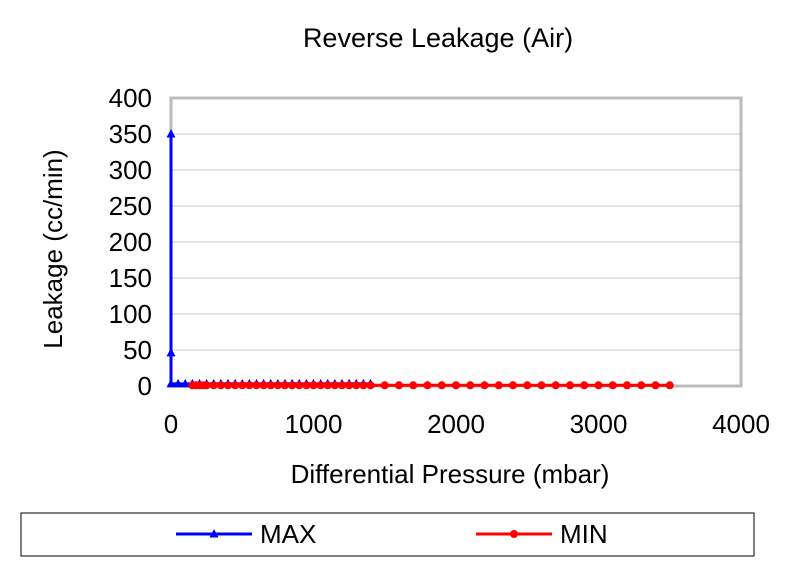 The height and width of the screenshot is (574, 802). I want to click on x-axis-label: Differential Pressure (mbar), so click(450, 474).